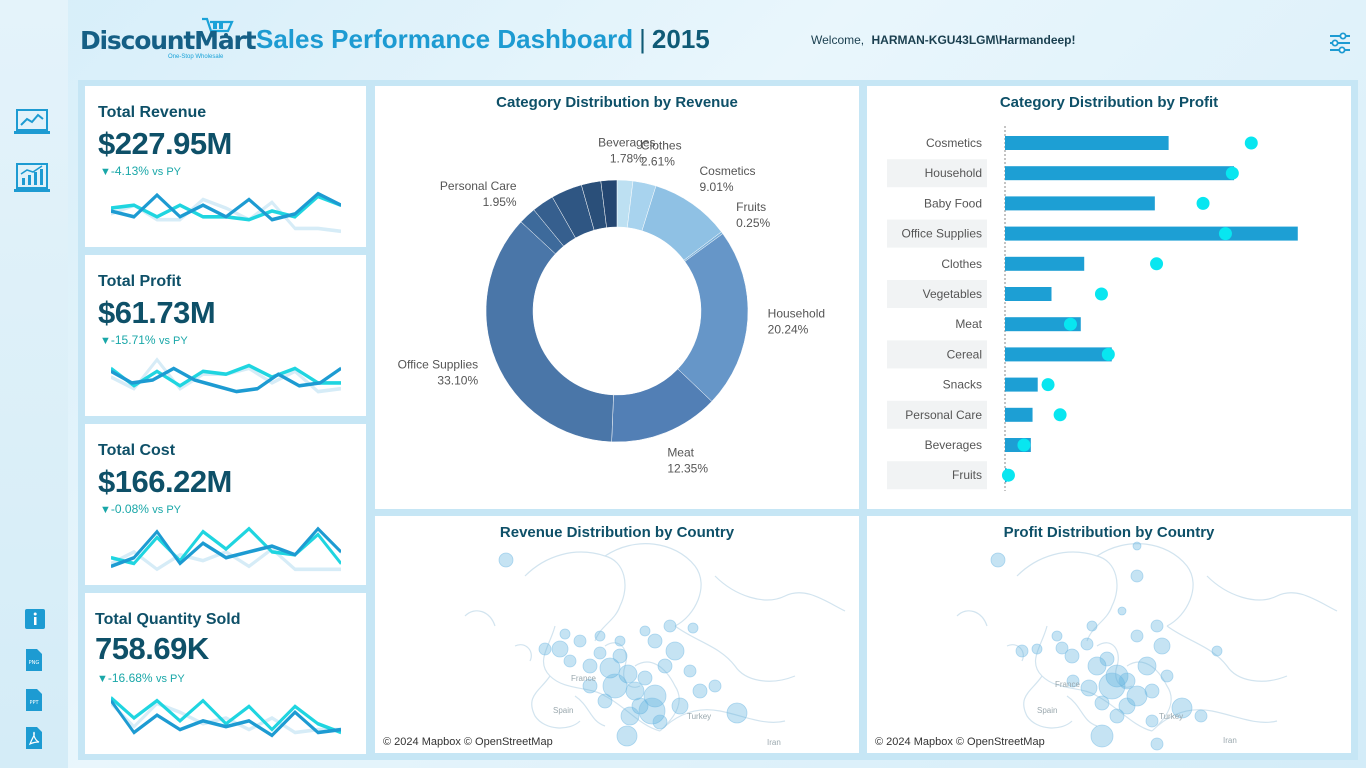 This screenshot has height=768, width=1366. Describe the element at coordinates (32, 178) in the screenshot. I see `analytics-chart-icon` at that location.